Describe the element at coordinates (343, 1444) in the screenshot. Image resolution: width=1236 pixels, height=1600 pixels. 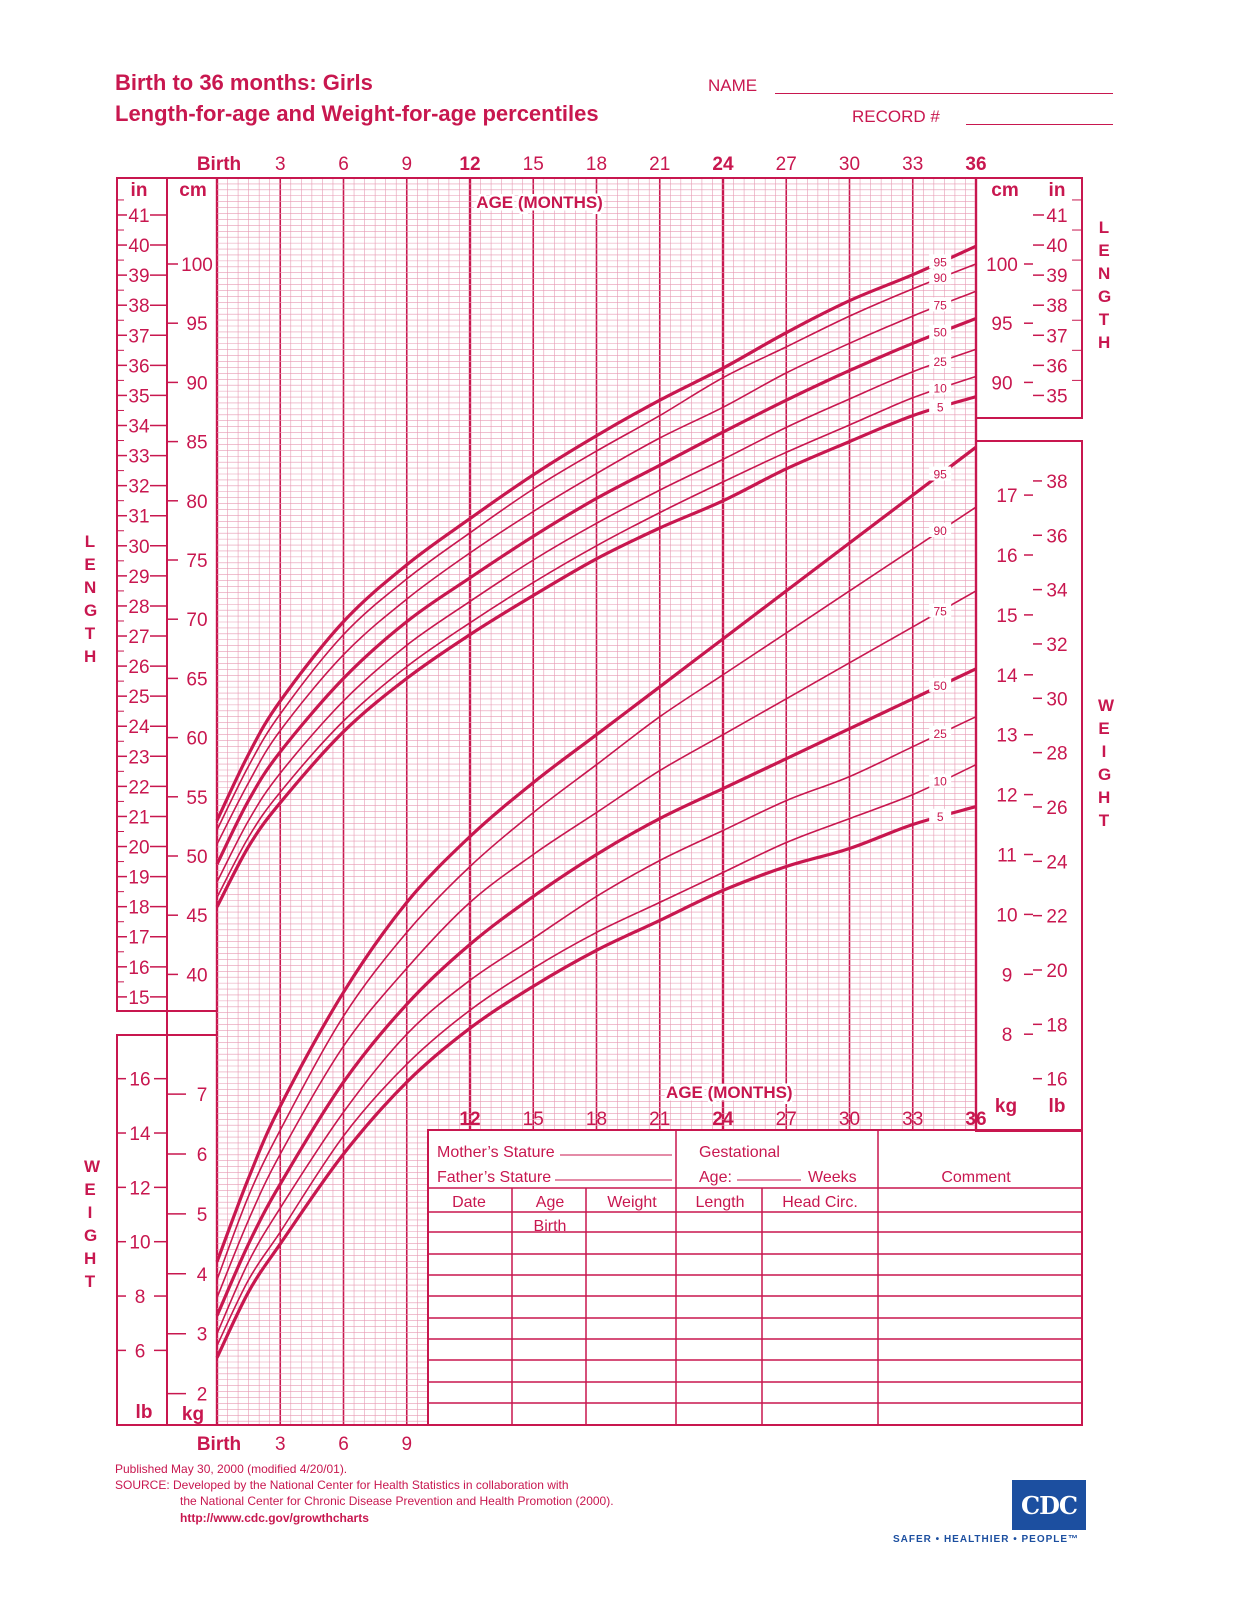
I see `x-tick-label-bottom: 6` at that location.